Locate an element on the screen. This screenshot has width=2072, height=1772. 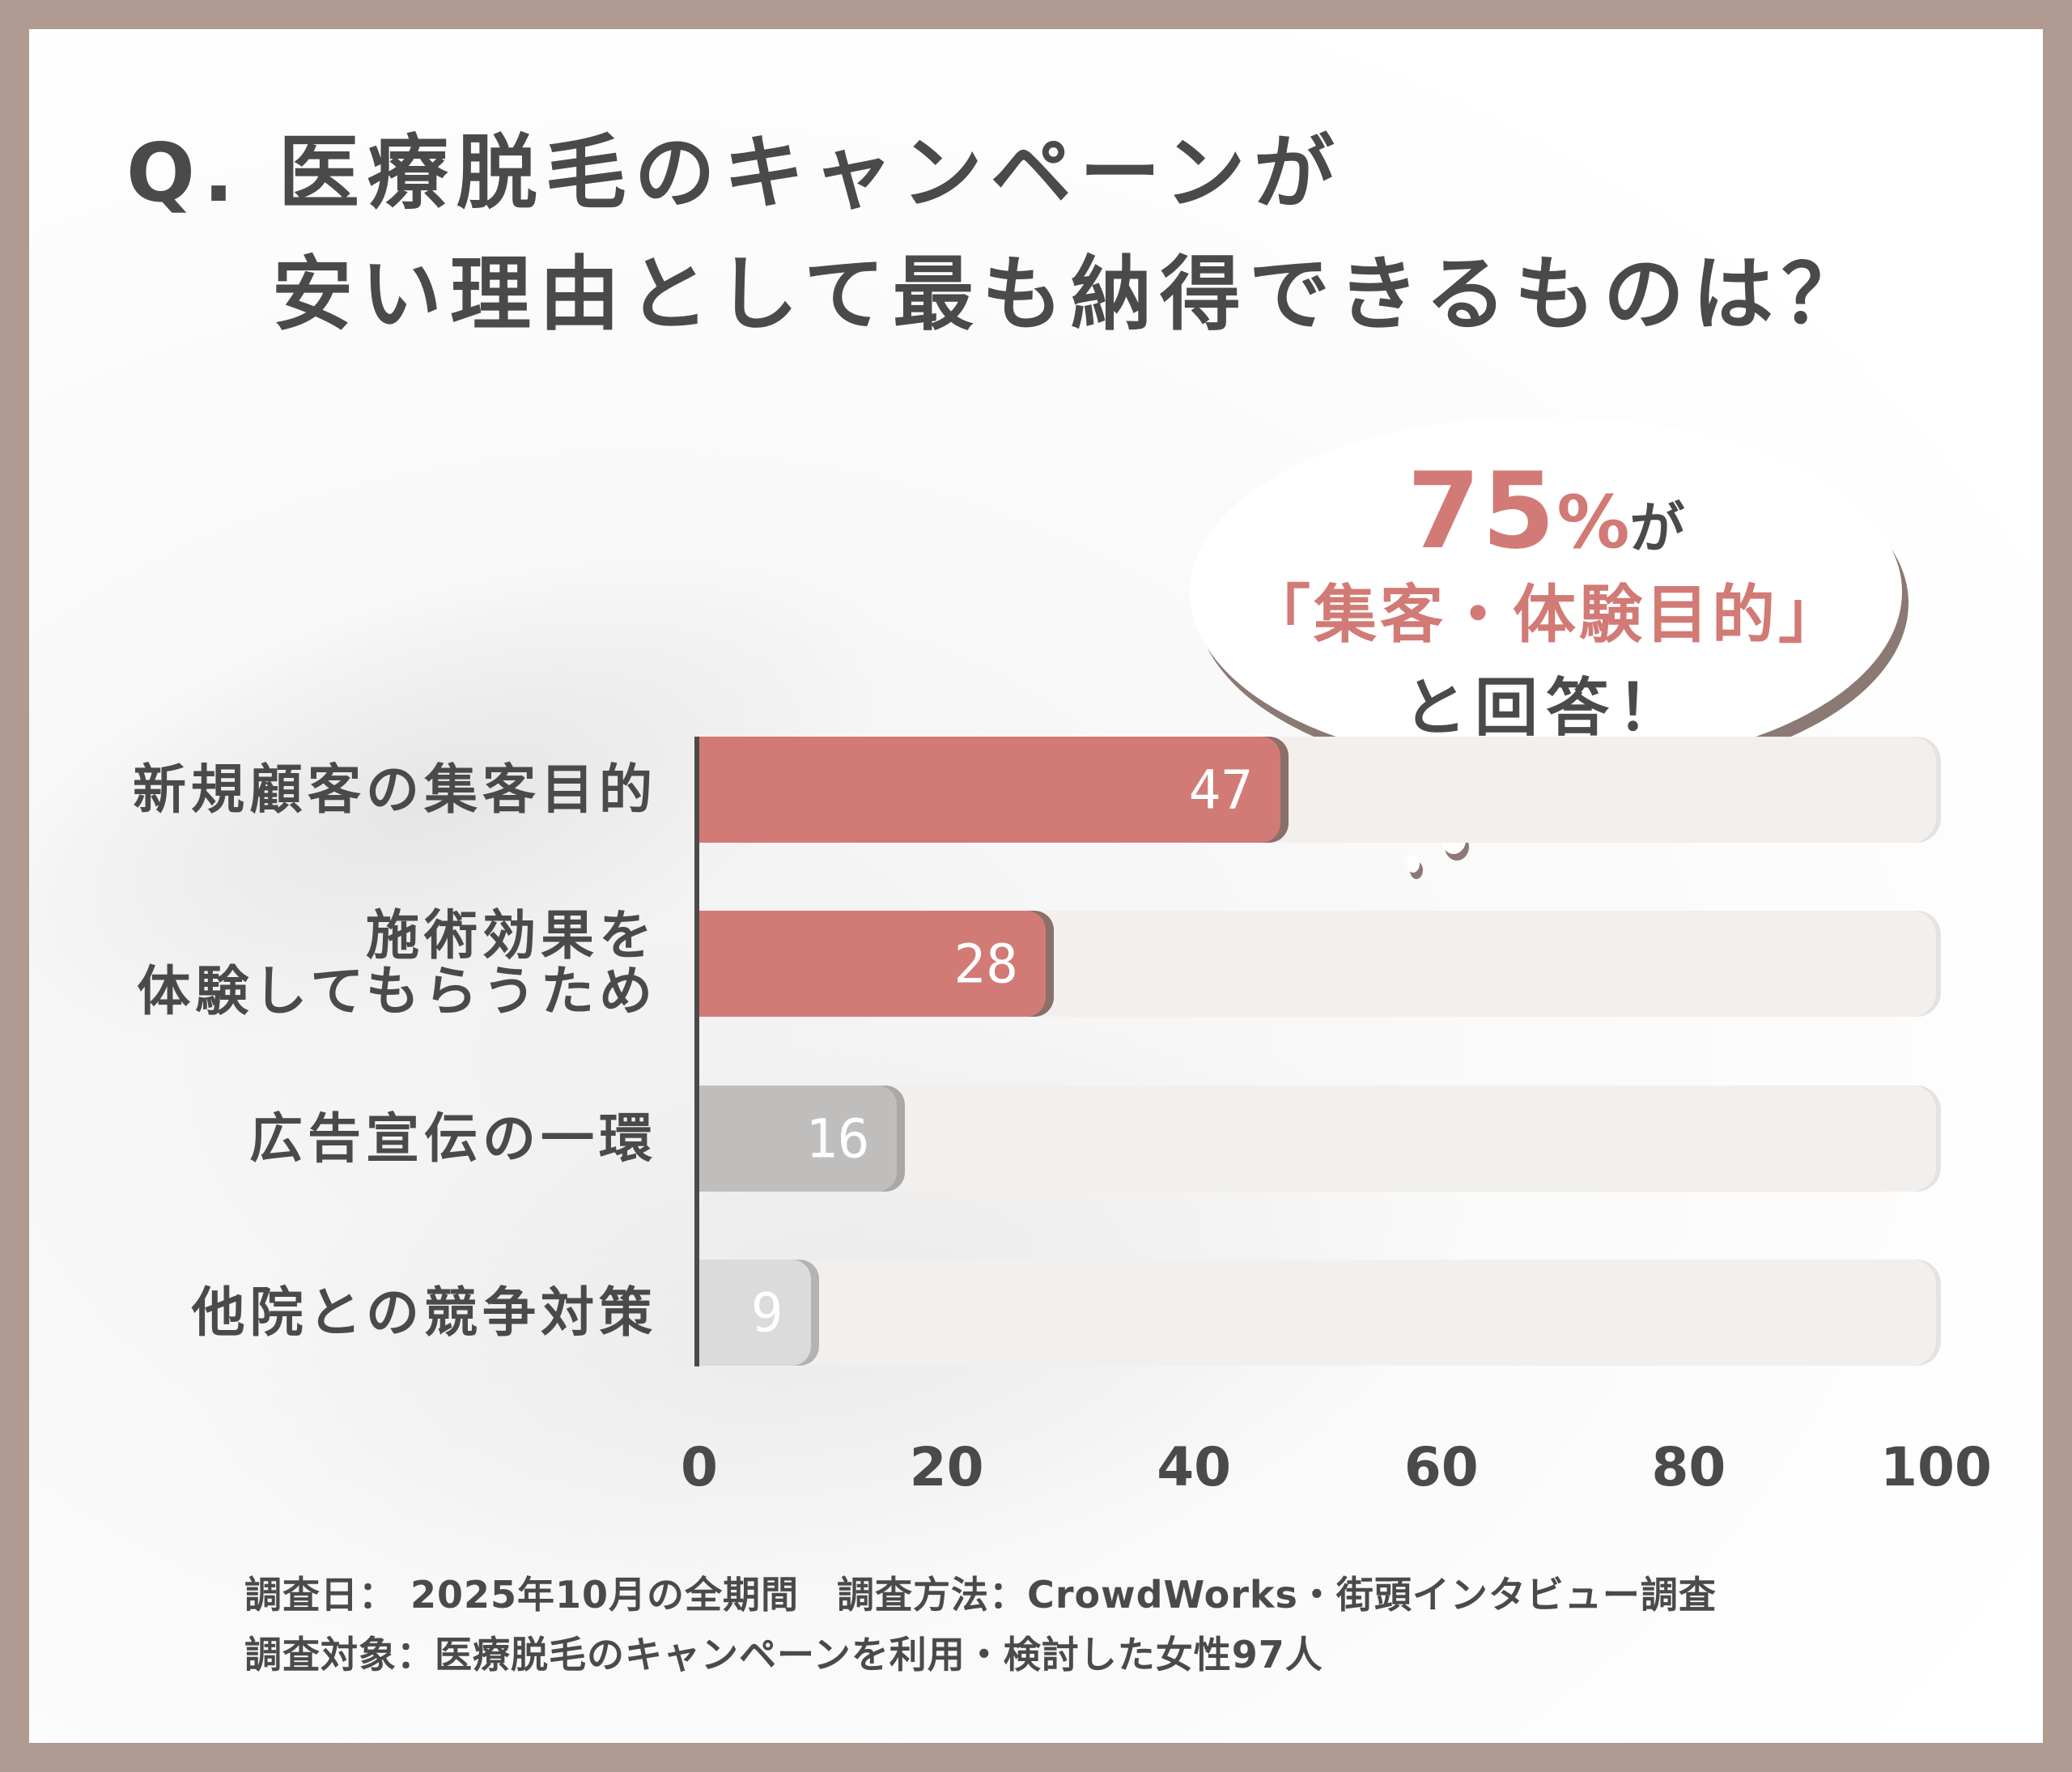
category-label: 他院との競争対策 is located at coordinates (424, 1313).